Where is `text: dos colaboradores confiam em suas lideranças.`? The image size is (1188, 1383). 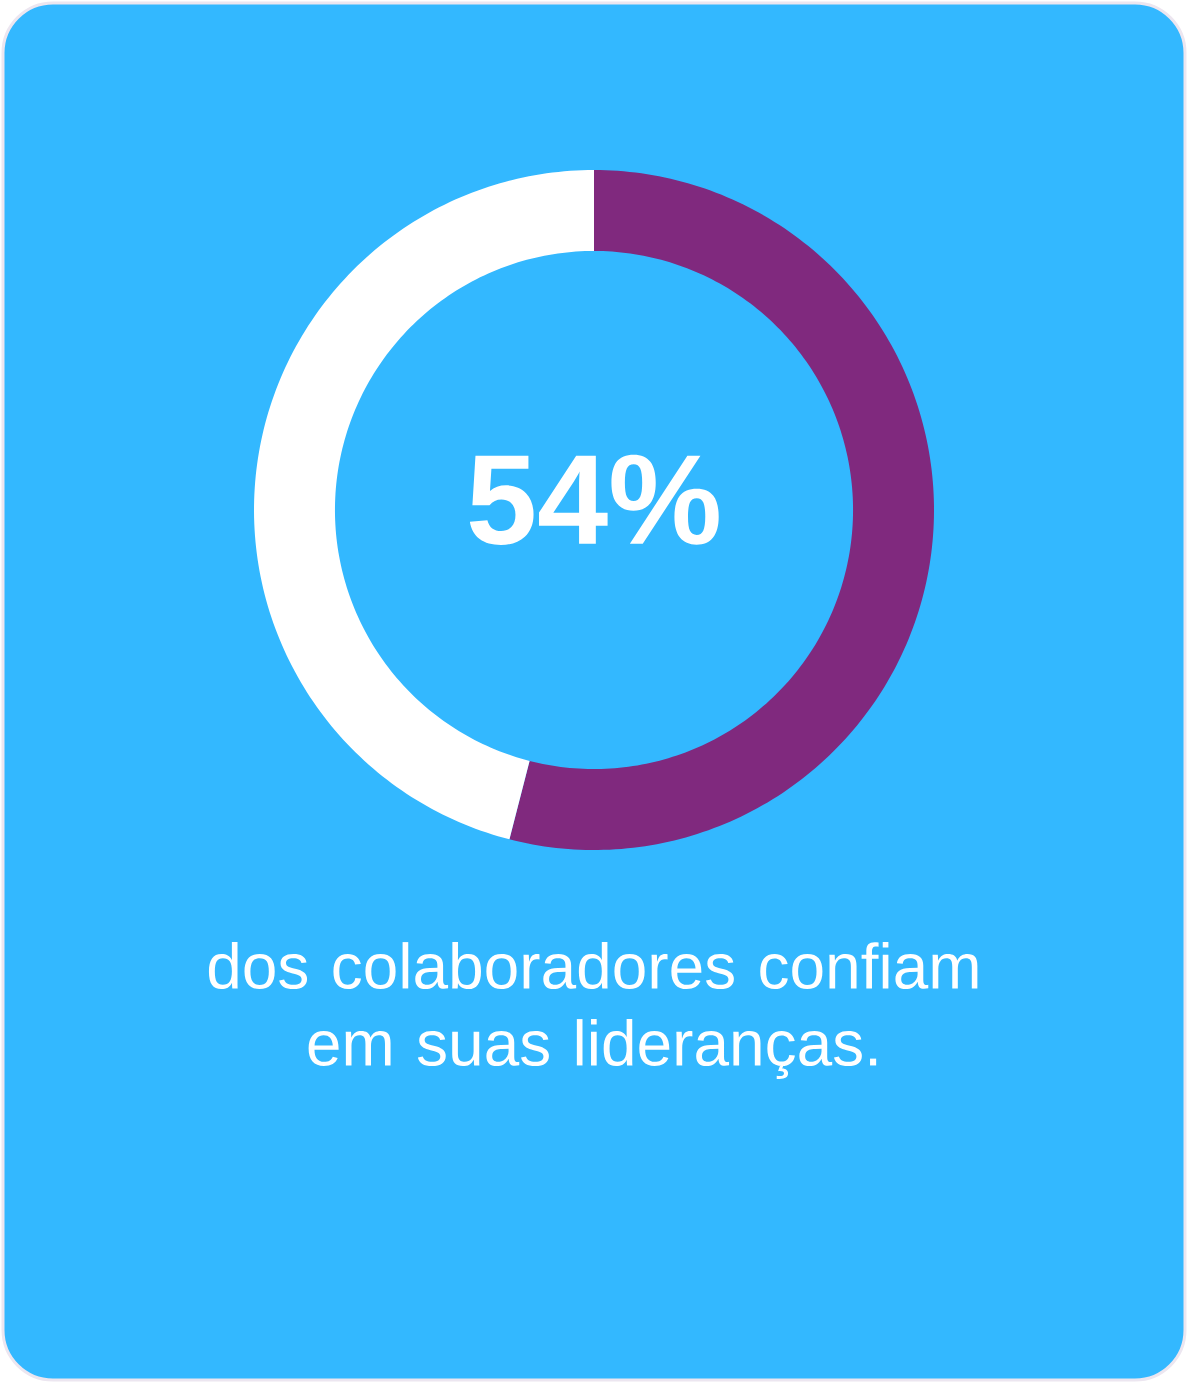 text: dos colaboradores confiam em suas lideranças. is located at coordinates (593, 1010).